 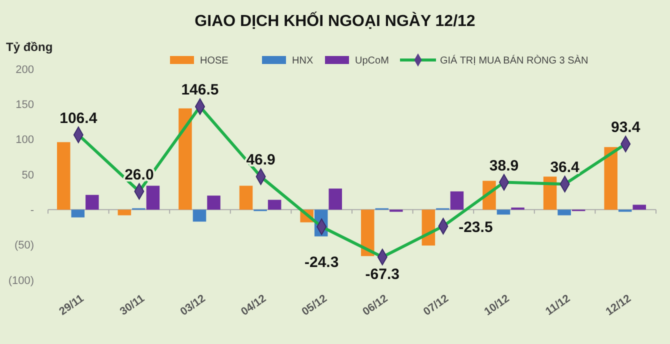 I want to click on y-tick-label: (100), so click(x=21, y=280).